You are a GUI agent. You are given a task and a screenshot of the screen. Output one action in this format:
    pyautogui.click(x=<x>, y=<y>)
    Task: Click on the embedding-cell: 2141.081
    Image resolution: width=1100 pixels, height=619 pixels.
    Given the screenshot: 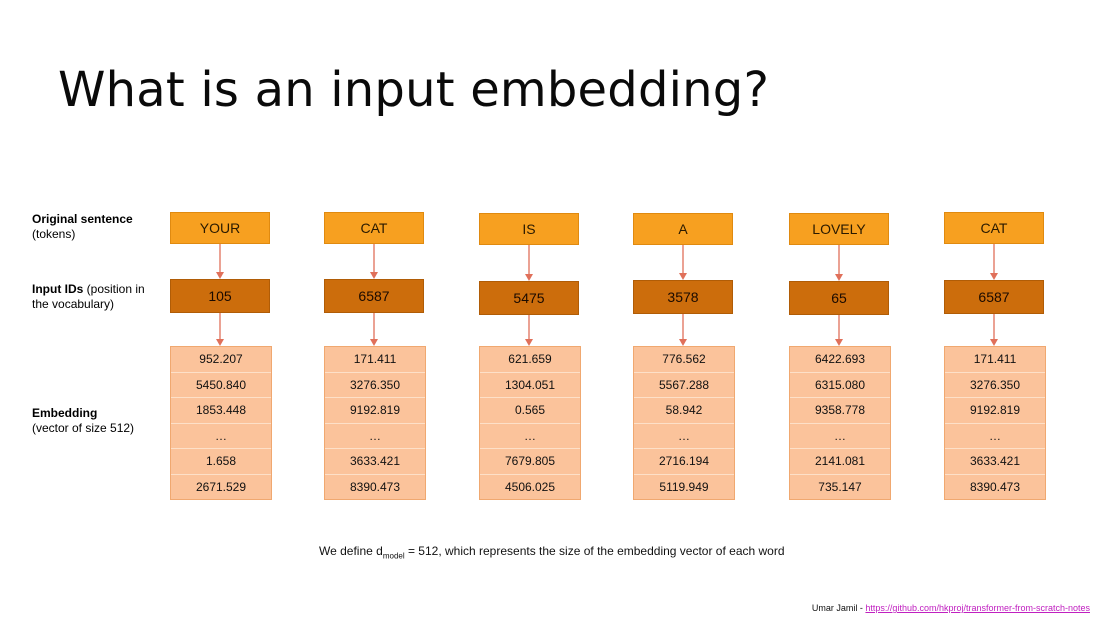 What is the action you would take?
    pyautogui.click(x=840, y=461)
    